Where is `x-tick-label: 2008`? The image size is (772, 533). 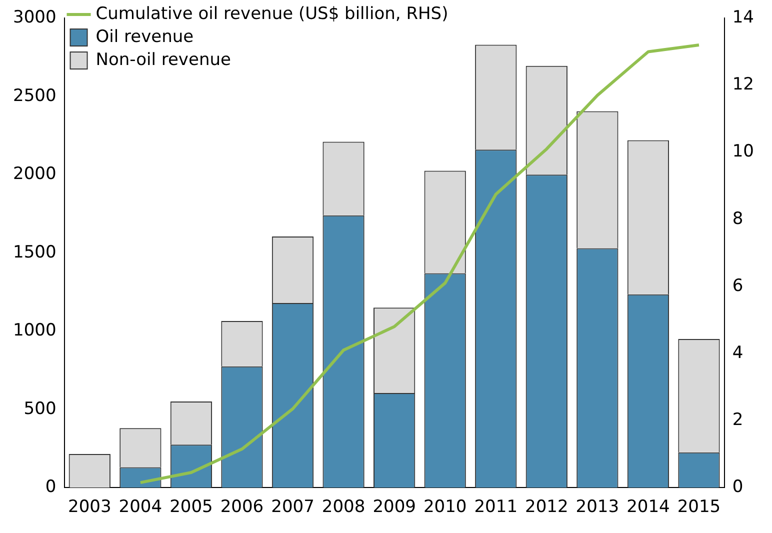
x-tick-label: 2008 is located at coordinates (344, 507).